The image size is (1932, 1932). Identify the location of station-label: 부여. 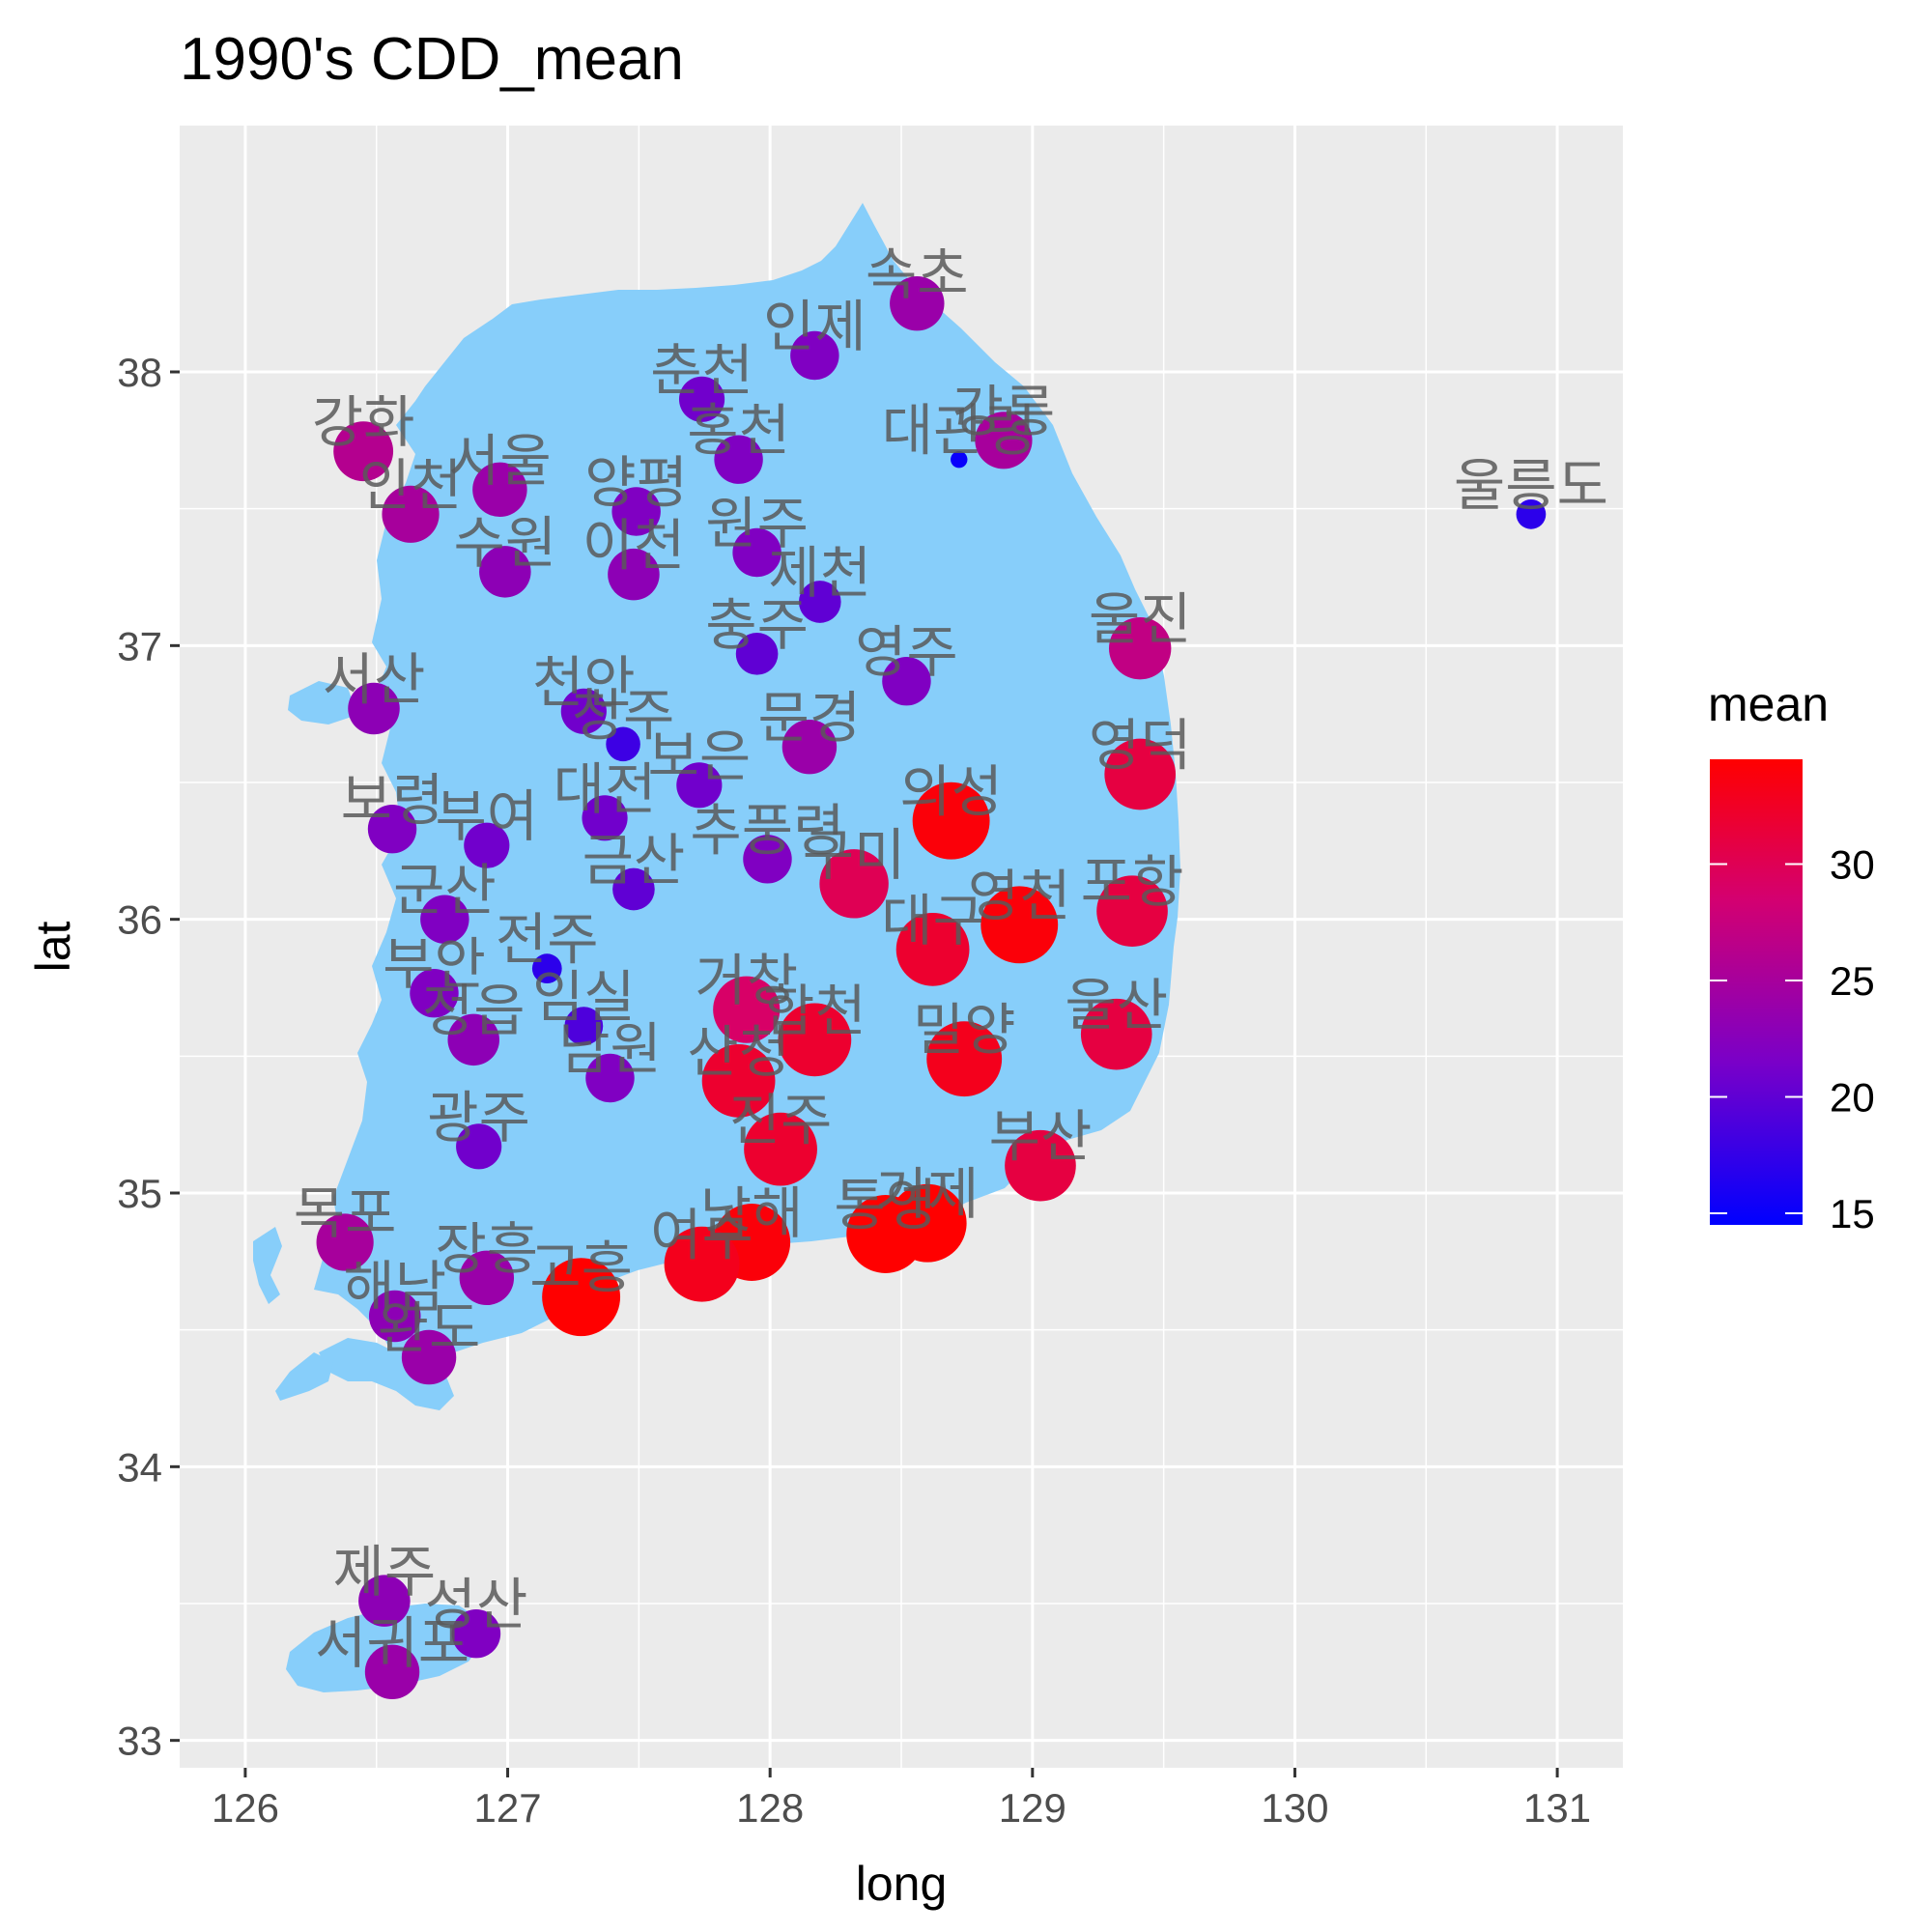
(486, 816).